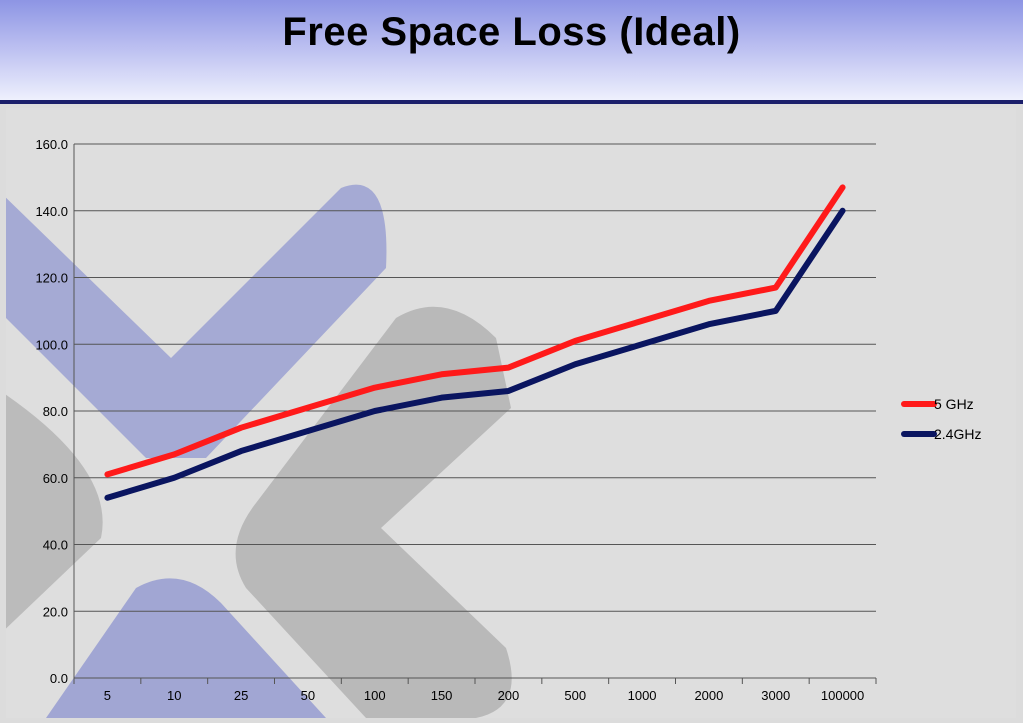 The width and height of the screenshot is (1023, 723). Describe the element at coordinates (842, 695) in the screenshot. I see `x-tick-label: 100000` at that location.